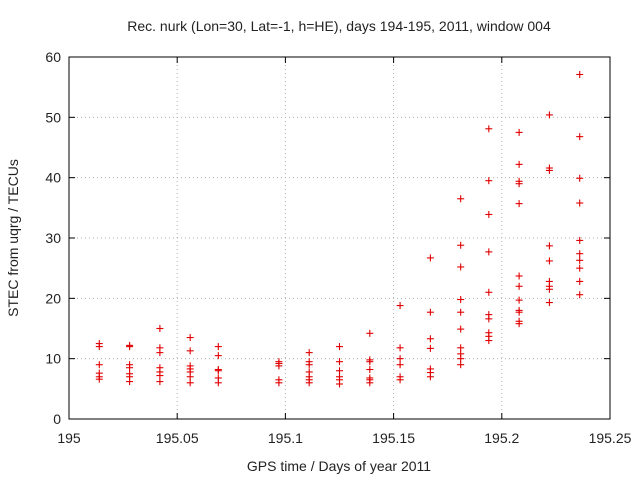 This screenshot has width=640, height=480. I want to click on y-tick-label: 20, so click(53, 298).